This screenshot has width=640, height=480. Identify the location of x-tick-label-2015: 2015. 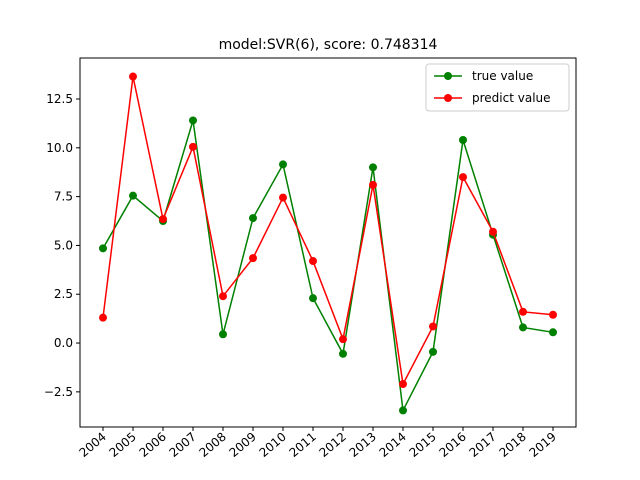
(423, 445).